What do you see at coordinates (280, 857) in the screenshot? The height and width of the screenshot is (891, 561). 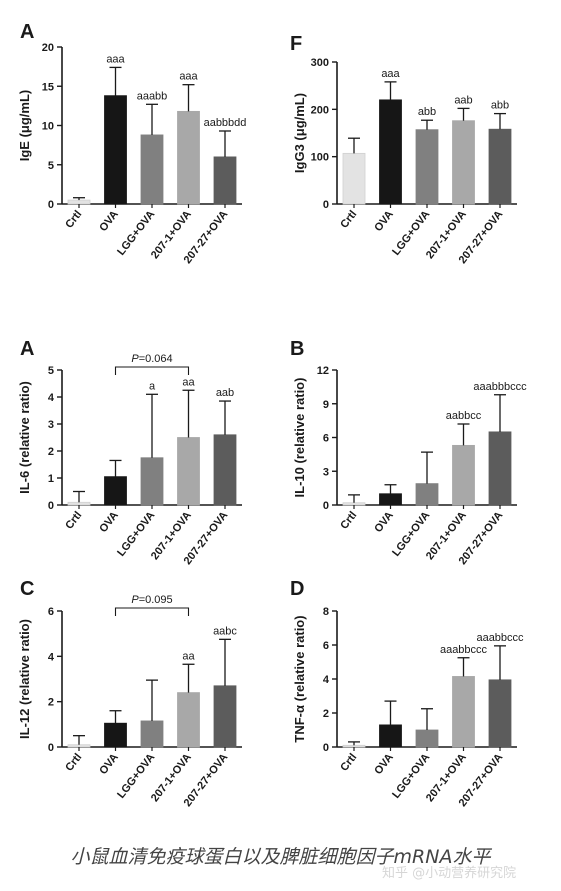 I see `figure-caption: 小鼠血清免疫球蛋白以及脾脏细胞因子mRNA水平` at bounding box center [280, 857].